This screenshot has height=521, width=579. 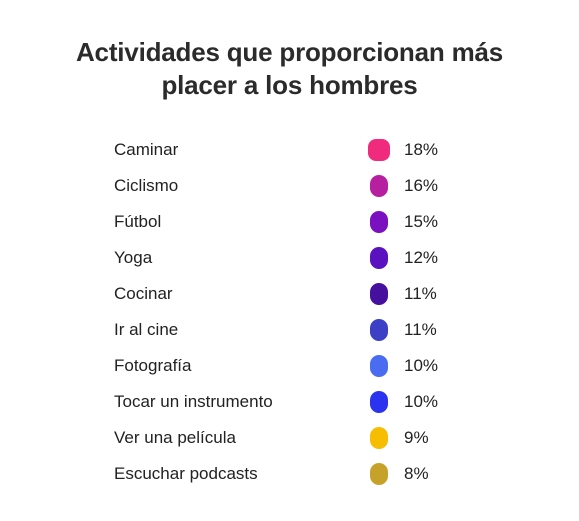 What do you see at coordinates (146, 329) in the screenshot?
I see `row-label: Ir al cine` at bounding box center [146, 329].